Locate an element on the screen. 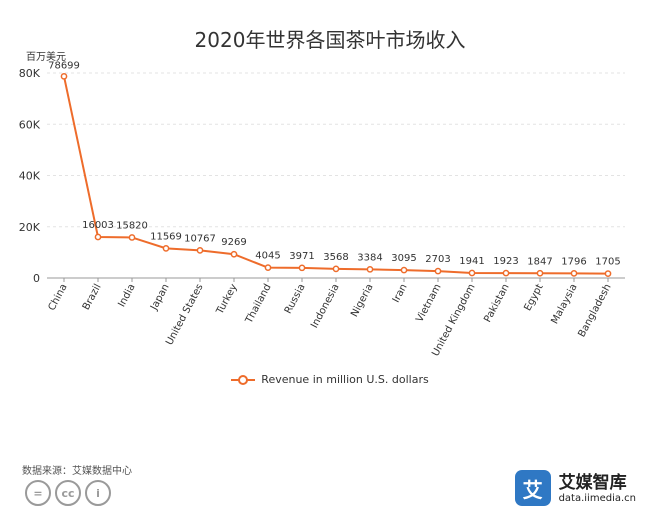 Image resolution: width=660 pixels, height=525 pixels. license-icons: = cc i is located at coordinates (68, 493).